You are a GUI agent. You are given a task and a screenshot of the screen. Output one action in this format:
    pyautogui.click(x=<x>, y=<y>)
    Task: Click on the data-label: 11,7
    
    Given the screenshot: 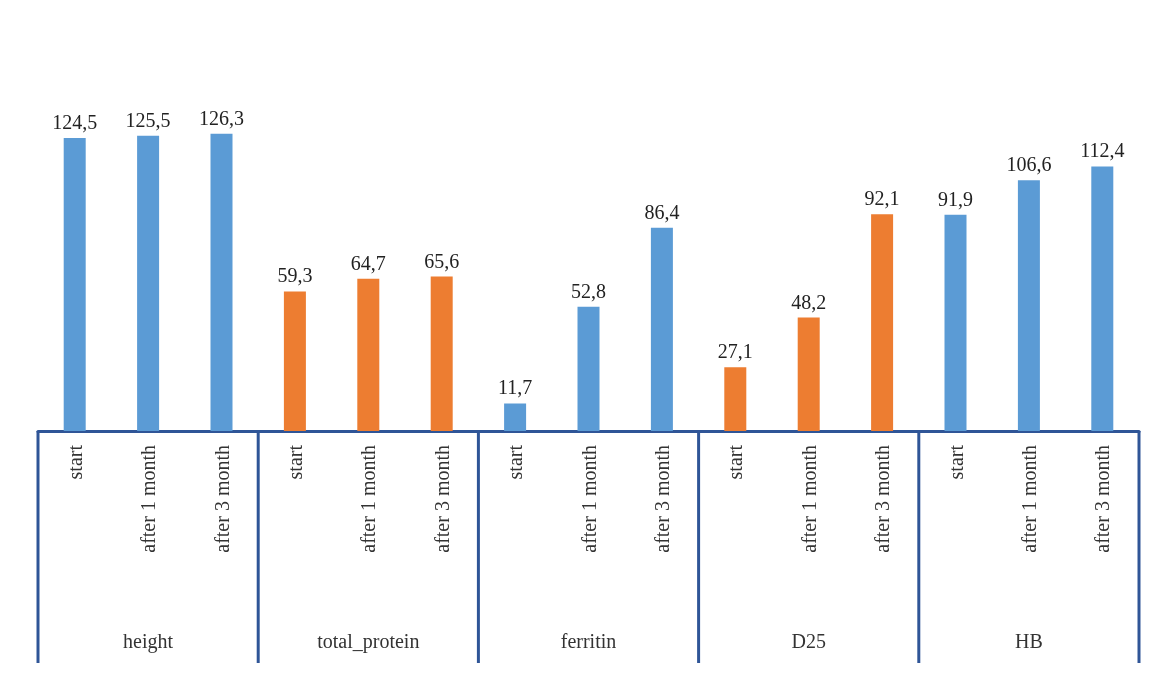 What is the action you would take?
    pyautogui.click(x=515, y=387)
    